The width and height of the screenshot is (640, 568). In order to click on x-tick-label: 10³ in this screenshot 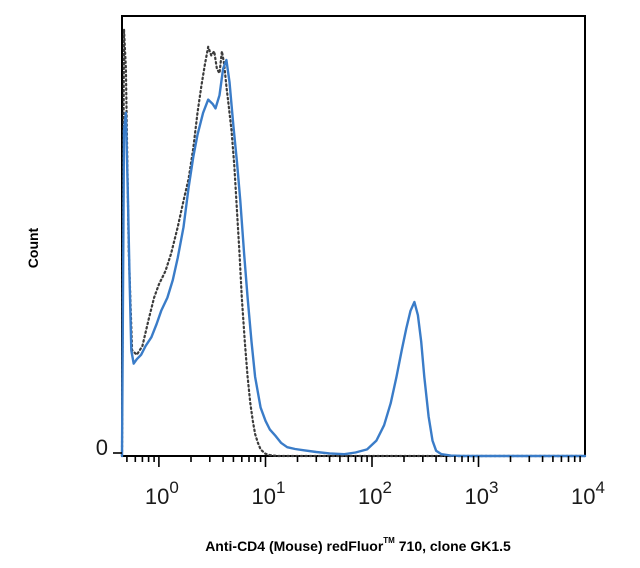, I will do `click(482, 493)`.